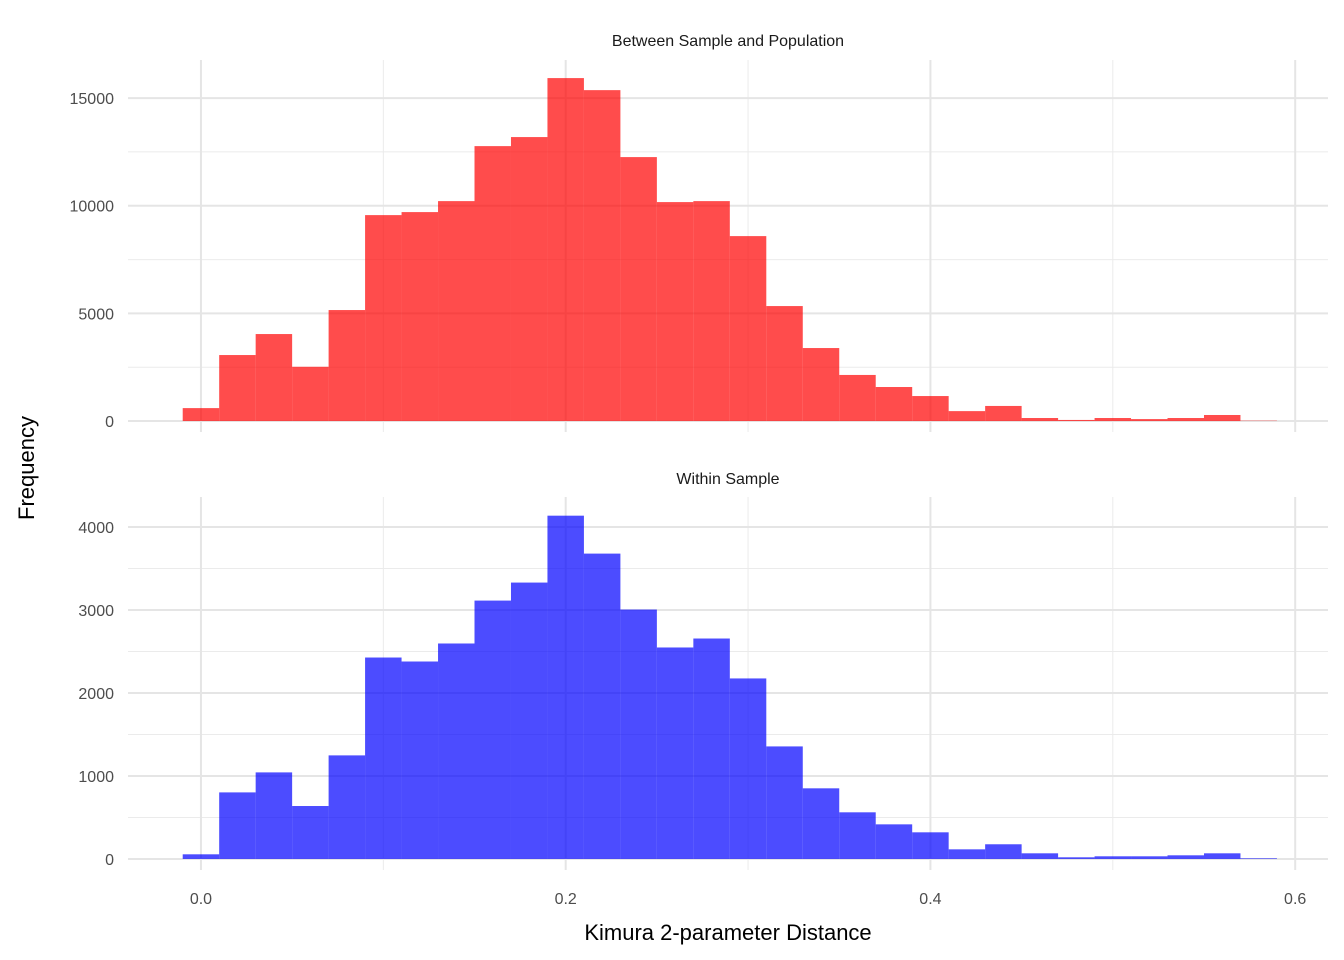 Image resolution: width=1344 pixels, height=960 pixels. What do you see at coordinates (728, 41) in the screenshot?
I see `facet-strip-title: Between Sample and Population` at bounding box center [728, 41].